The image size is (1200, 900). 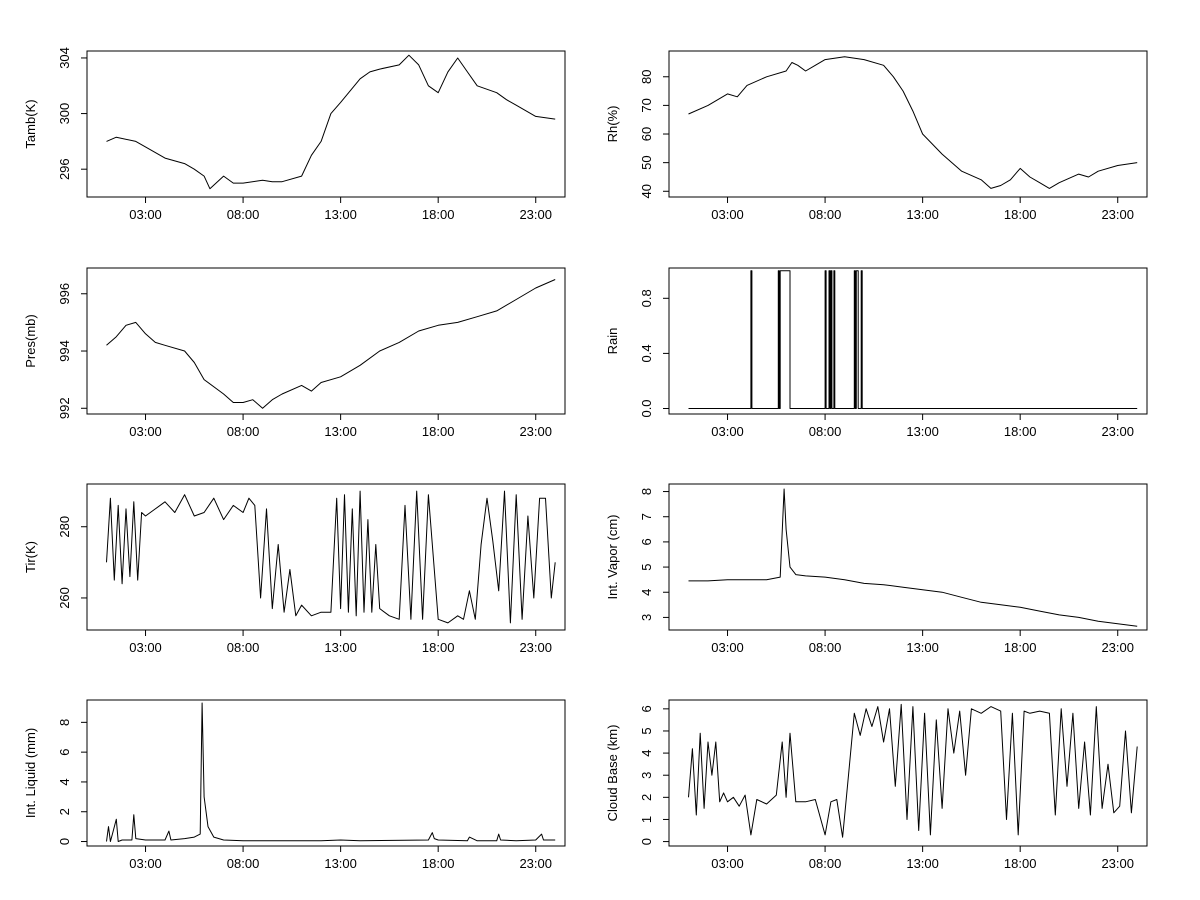 What do you see at coordinates (646, 162) in the screenshot?
I see `y-tick-label: 50` at bounding box center [646, 162].